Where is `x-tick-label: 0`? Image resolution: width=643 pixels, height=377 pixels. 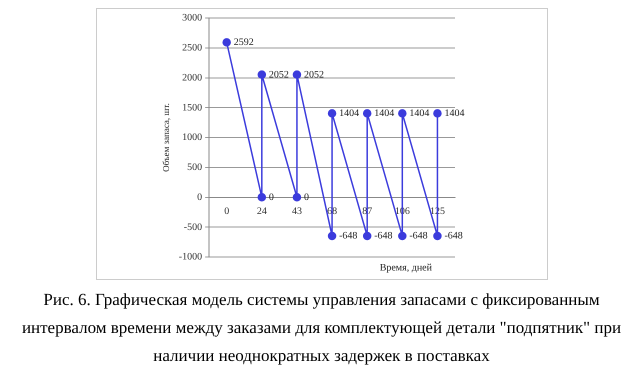 x-tick-label: 0 is located at coordinates (226, 211).